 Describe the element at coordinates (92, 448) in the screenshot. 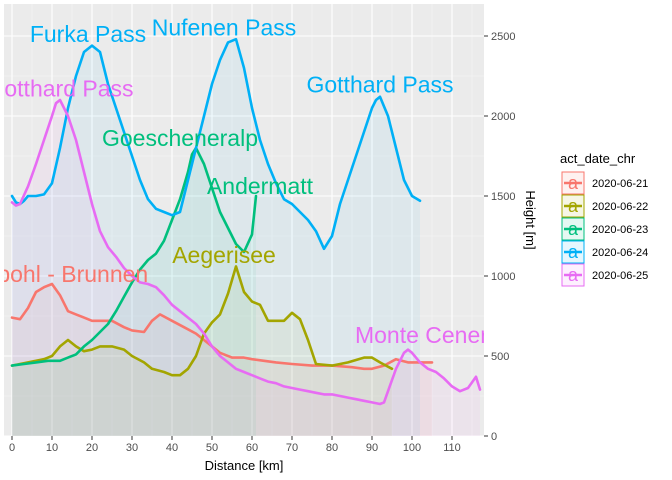

I see `x-tick-label: 20` at that location.